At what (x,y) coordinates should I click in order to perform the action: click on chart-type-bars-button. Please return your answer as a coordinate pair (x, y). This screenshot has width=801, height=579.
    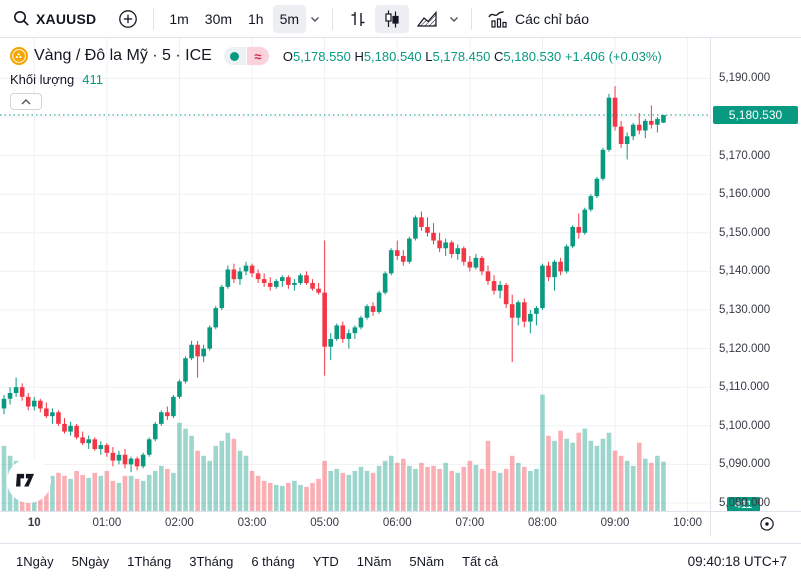
    Looking at the image, I should click on (358, 19).